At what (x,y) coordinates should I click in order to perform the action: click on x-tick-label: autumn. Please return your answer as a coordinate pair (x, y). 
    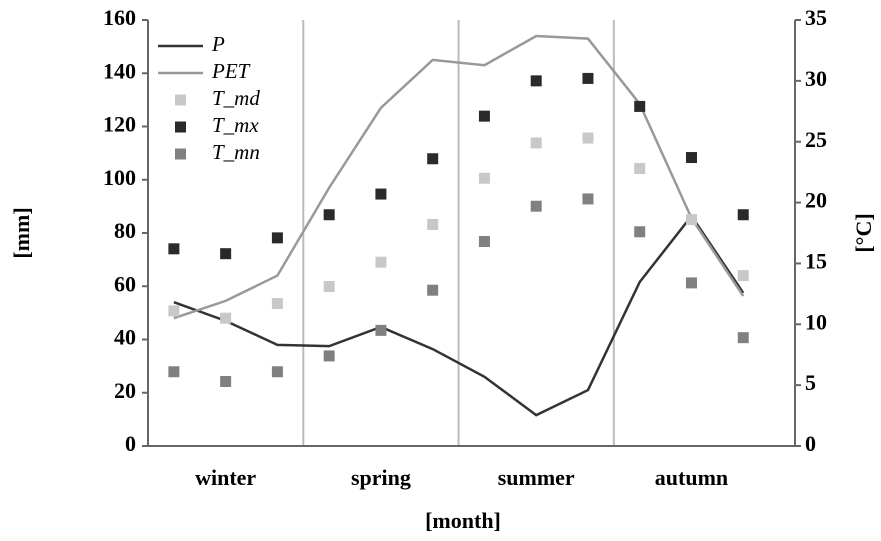
    Looking at the image, I should click on (691, 477).